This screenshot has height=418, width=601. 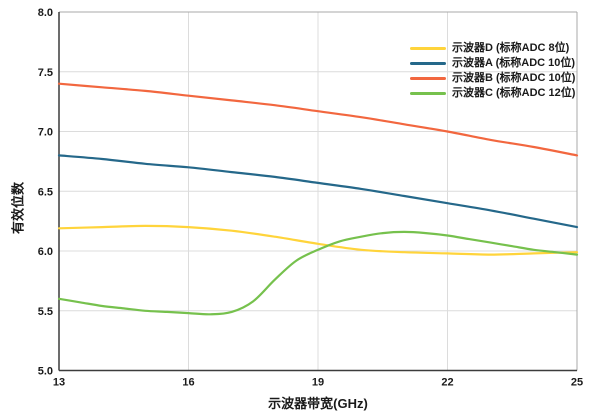 I want to click on x-axis-title: 示波器带宽(GHz), so click(x=318, y=403).